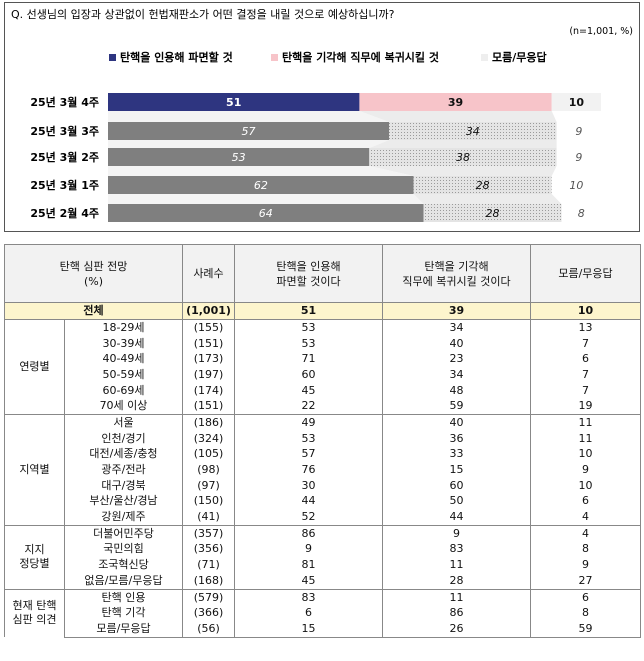 This screenshot has height=661, width=644. Describe the element at coordinates (64, 213) in the screenshot. I see `category-label: 25년 2월 4주` at that location.